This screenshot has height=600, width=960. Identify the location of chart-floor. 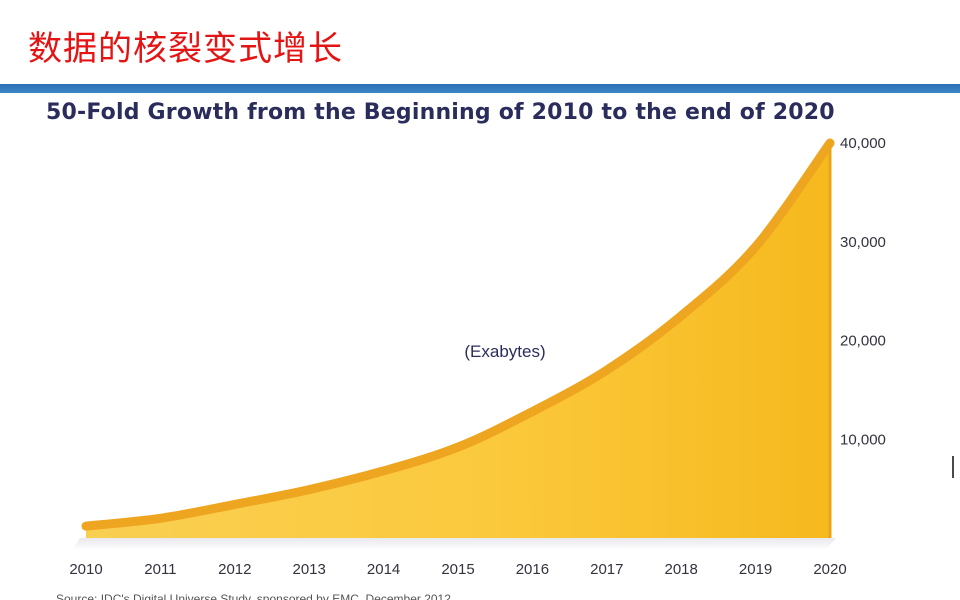
(454, 544).